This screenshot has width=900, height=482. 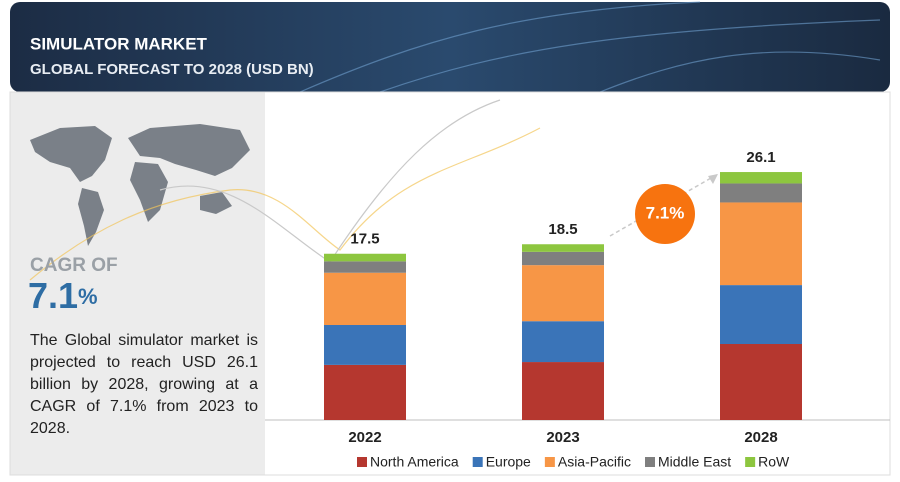 I want to click on cagr-bubble, so click(x=665, y=214).